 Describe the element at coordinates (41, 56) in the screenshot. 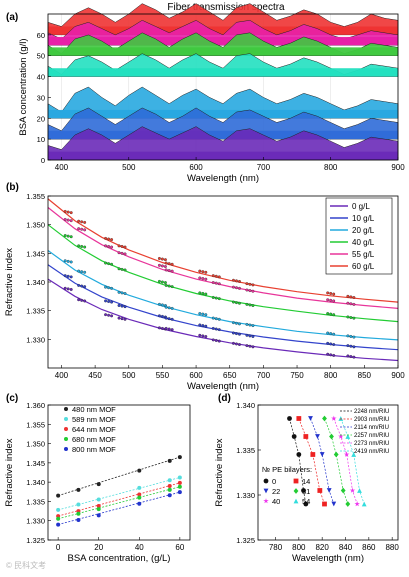

I see `y-tick-label-a: 50` at that location.